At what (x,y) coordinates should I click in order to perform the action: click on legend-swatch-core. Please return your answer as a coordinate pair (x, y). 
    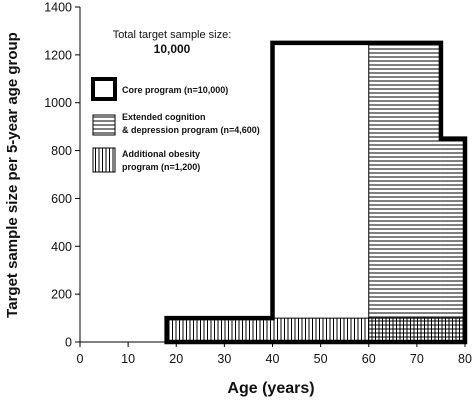
    Looking at the image, I should click on (104, 89).